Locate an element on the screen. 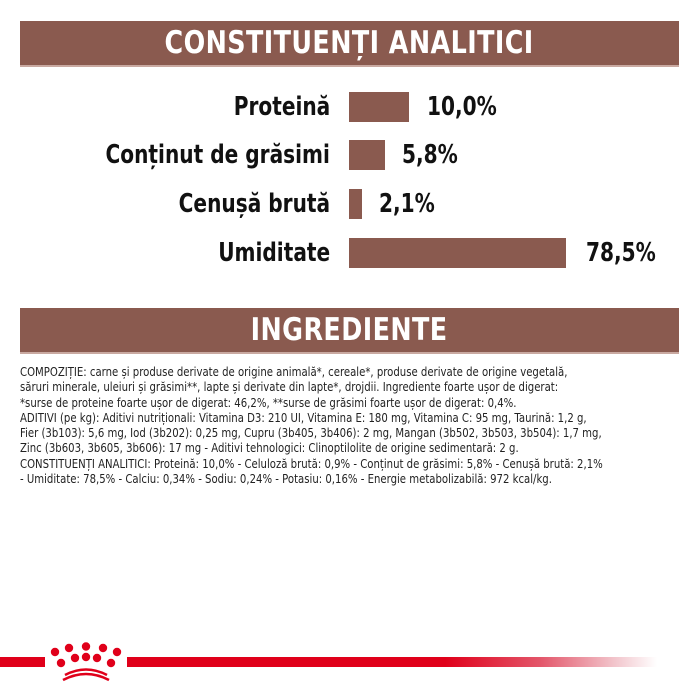 The image size is (700, 700). bar-row-protein: Proteină 10,0% is located at coordinates (350, 107).